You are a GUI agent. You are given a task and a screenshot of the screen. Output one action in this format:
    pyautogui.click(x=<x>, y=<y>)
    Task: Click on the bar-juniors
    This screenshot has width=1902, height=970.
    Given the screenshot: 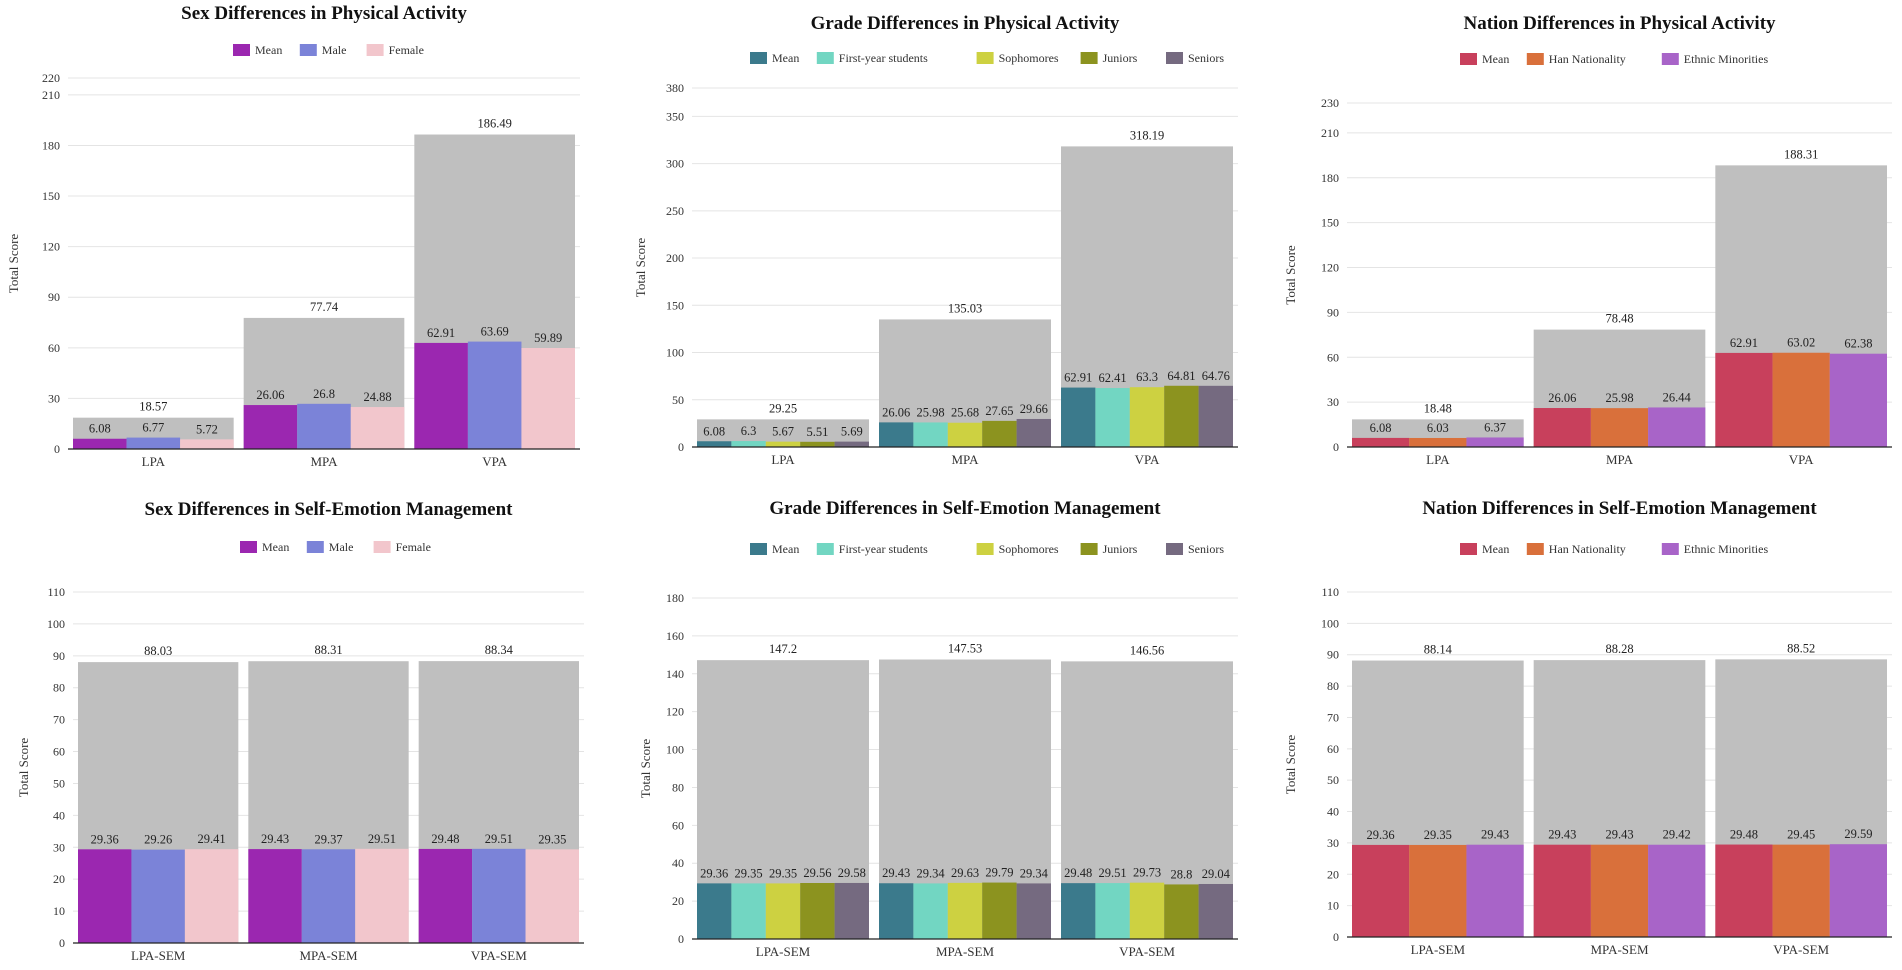 What is the action you would take?
    pyautogui.click(x=999, y=433)
    